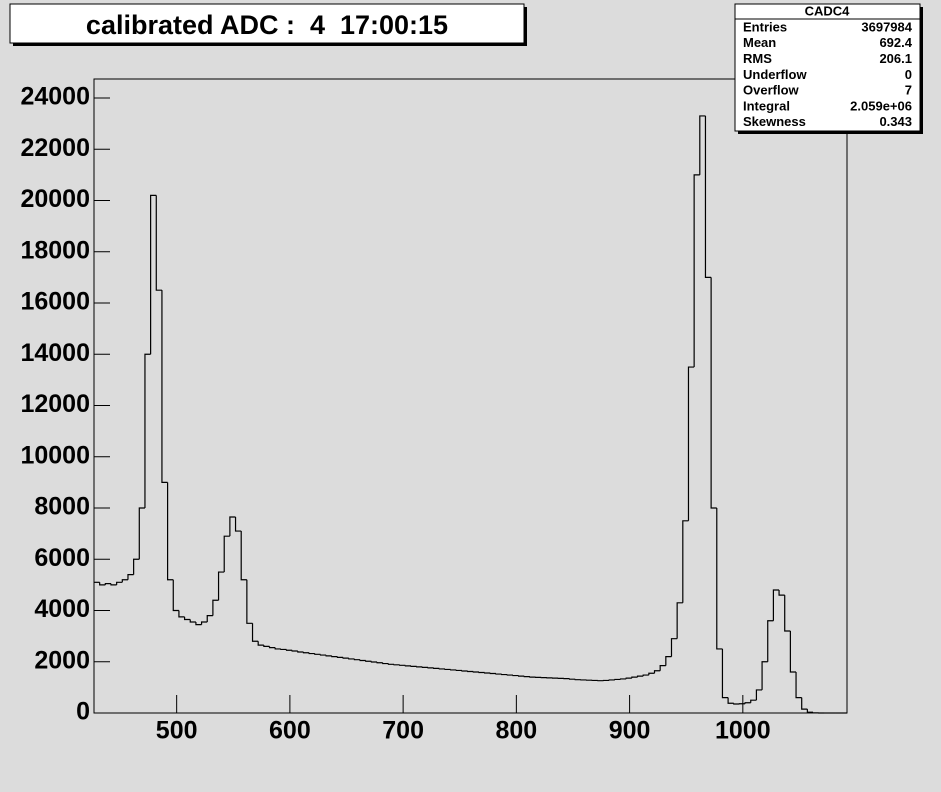 This screenshot has width=941, height=792. Describe the element at coordinates (828, 10) in the screenshot. I see `stats-title: CADC4` at that location.